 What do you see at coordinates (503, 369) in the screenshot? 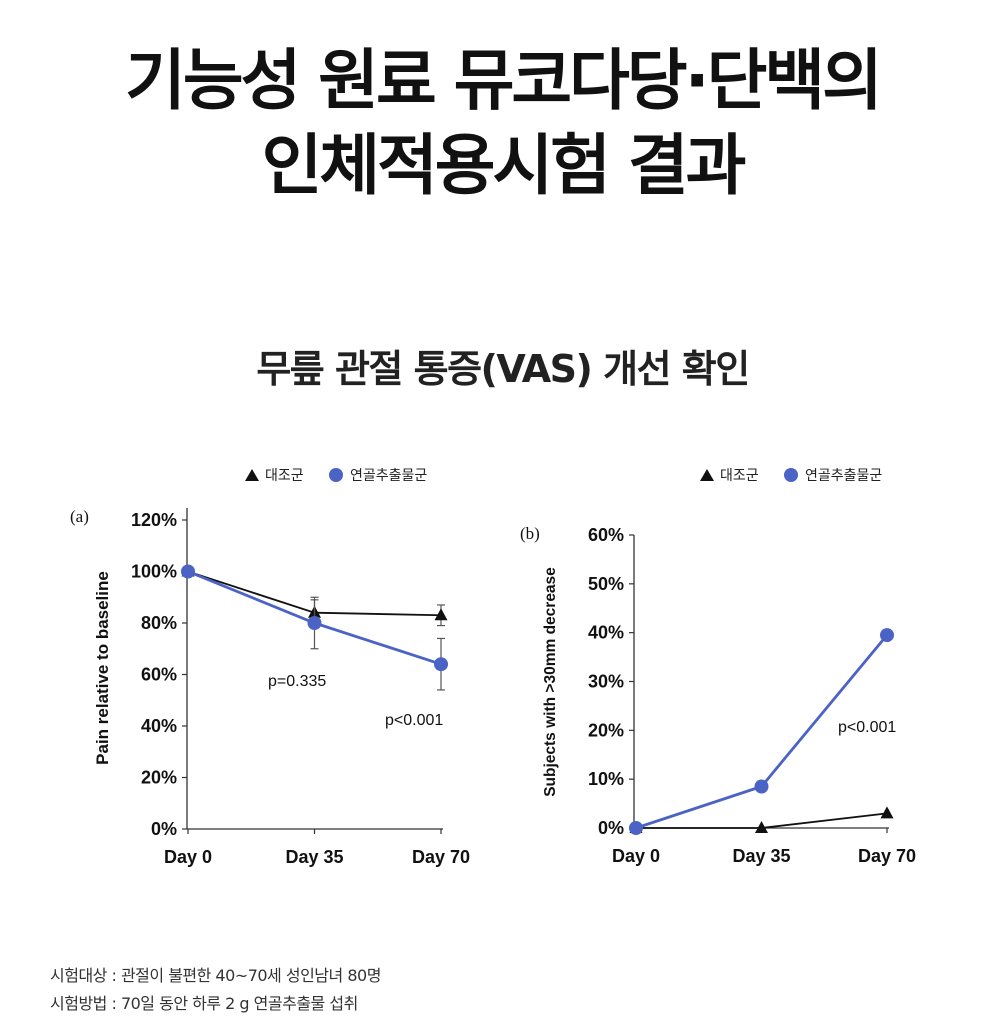
I see `chart-subtitle: 무릎 관절 통증(VAS) 개선 확인` at bounding box center [503, 369].